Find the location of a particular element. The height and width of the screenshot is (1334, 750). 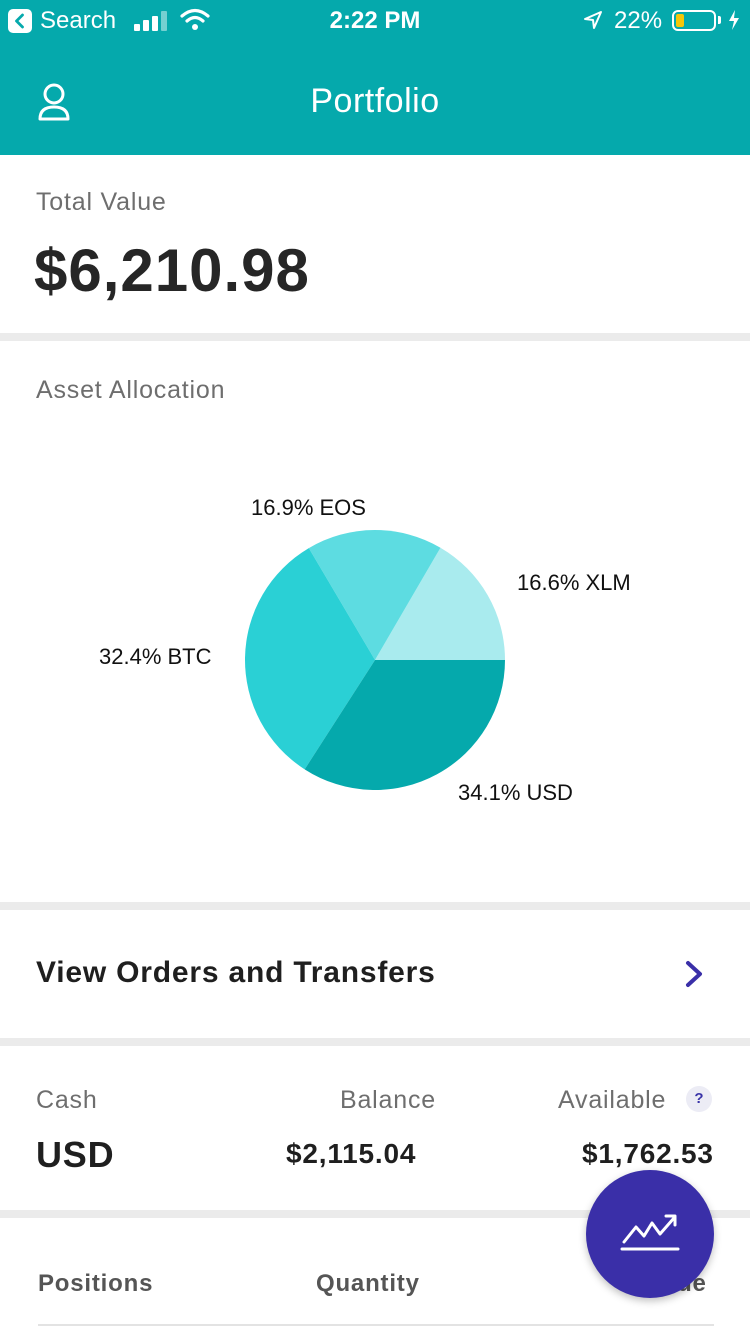

pie-slice-btc is located at coordinates (309, 659).